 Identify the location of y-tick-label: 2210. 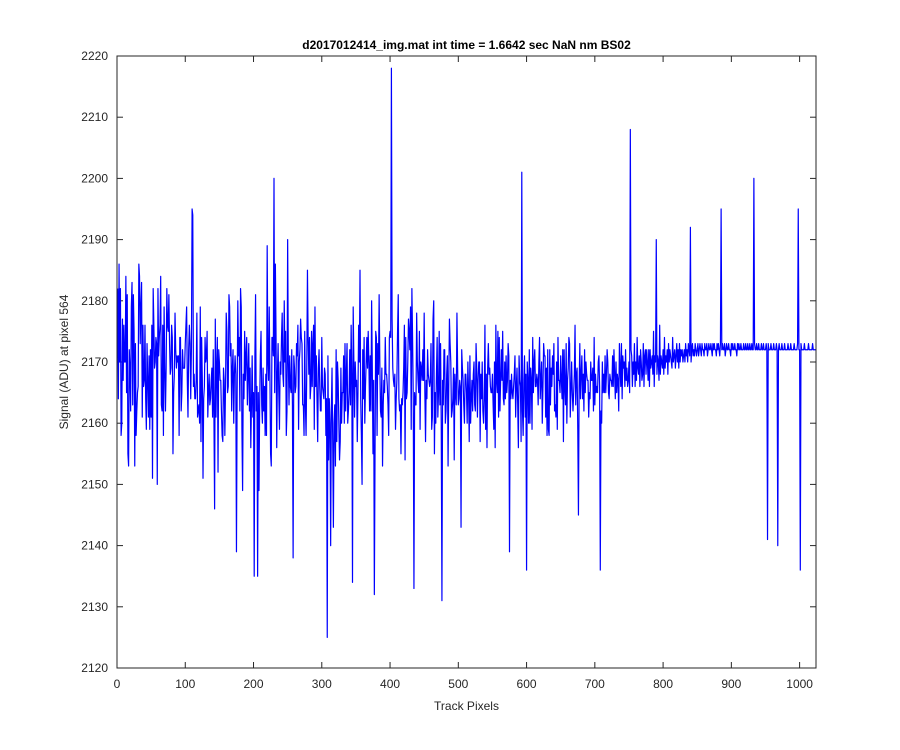
(94, 117).